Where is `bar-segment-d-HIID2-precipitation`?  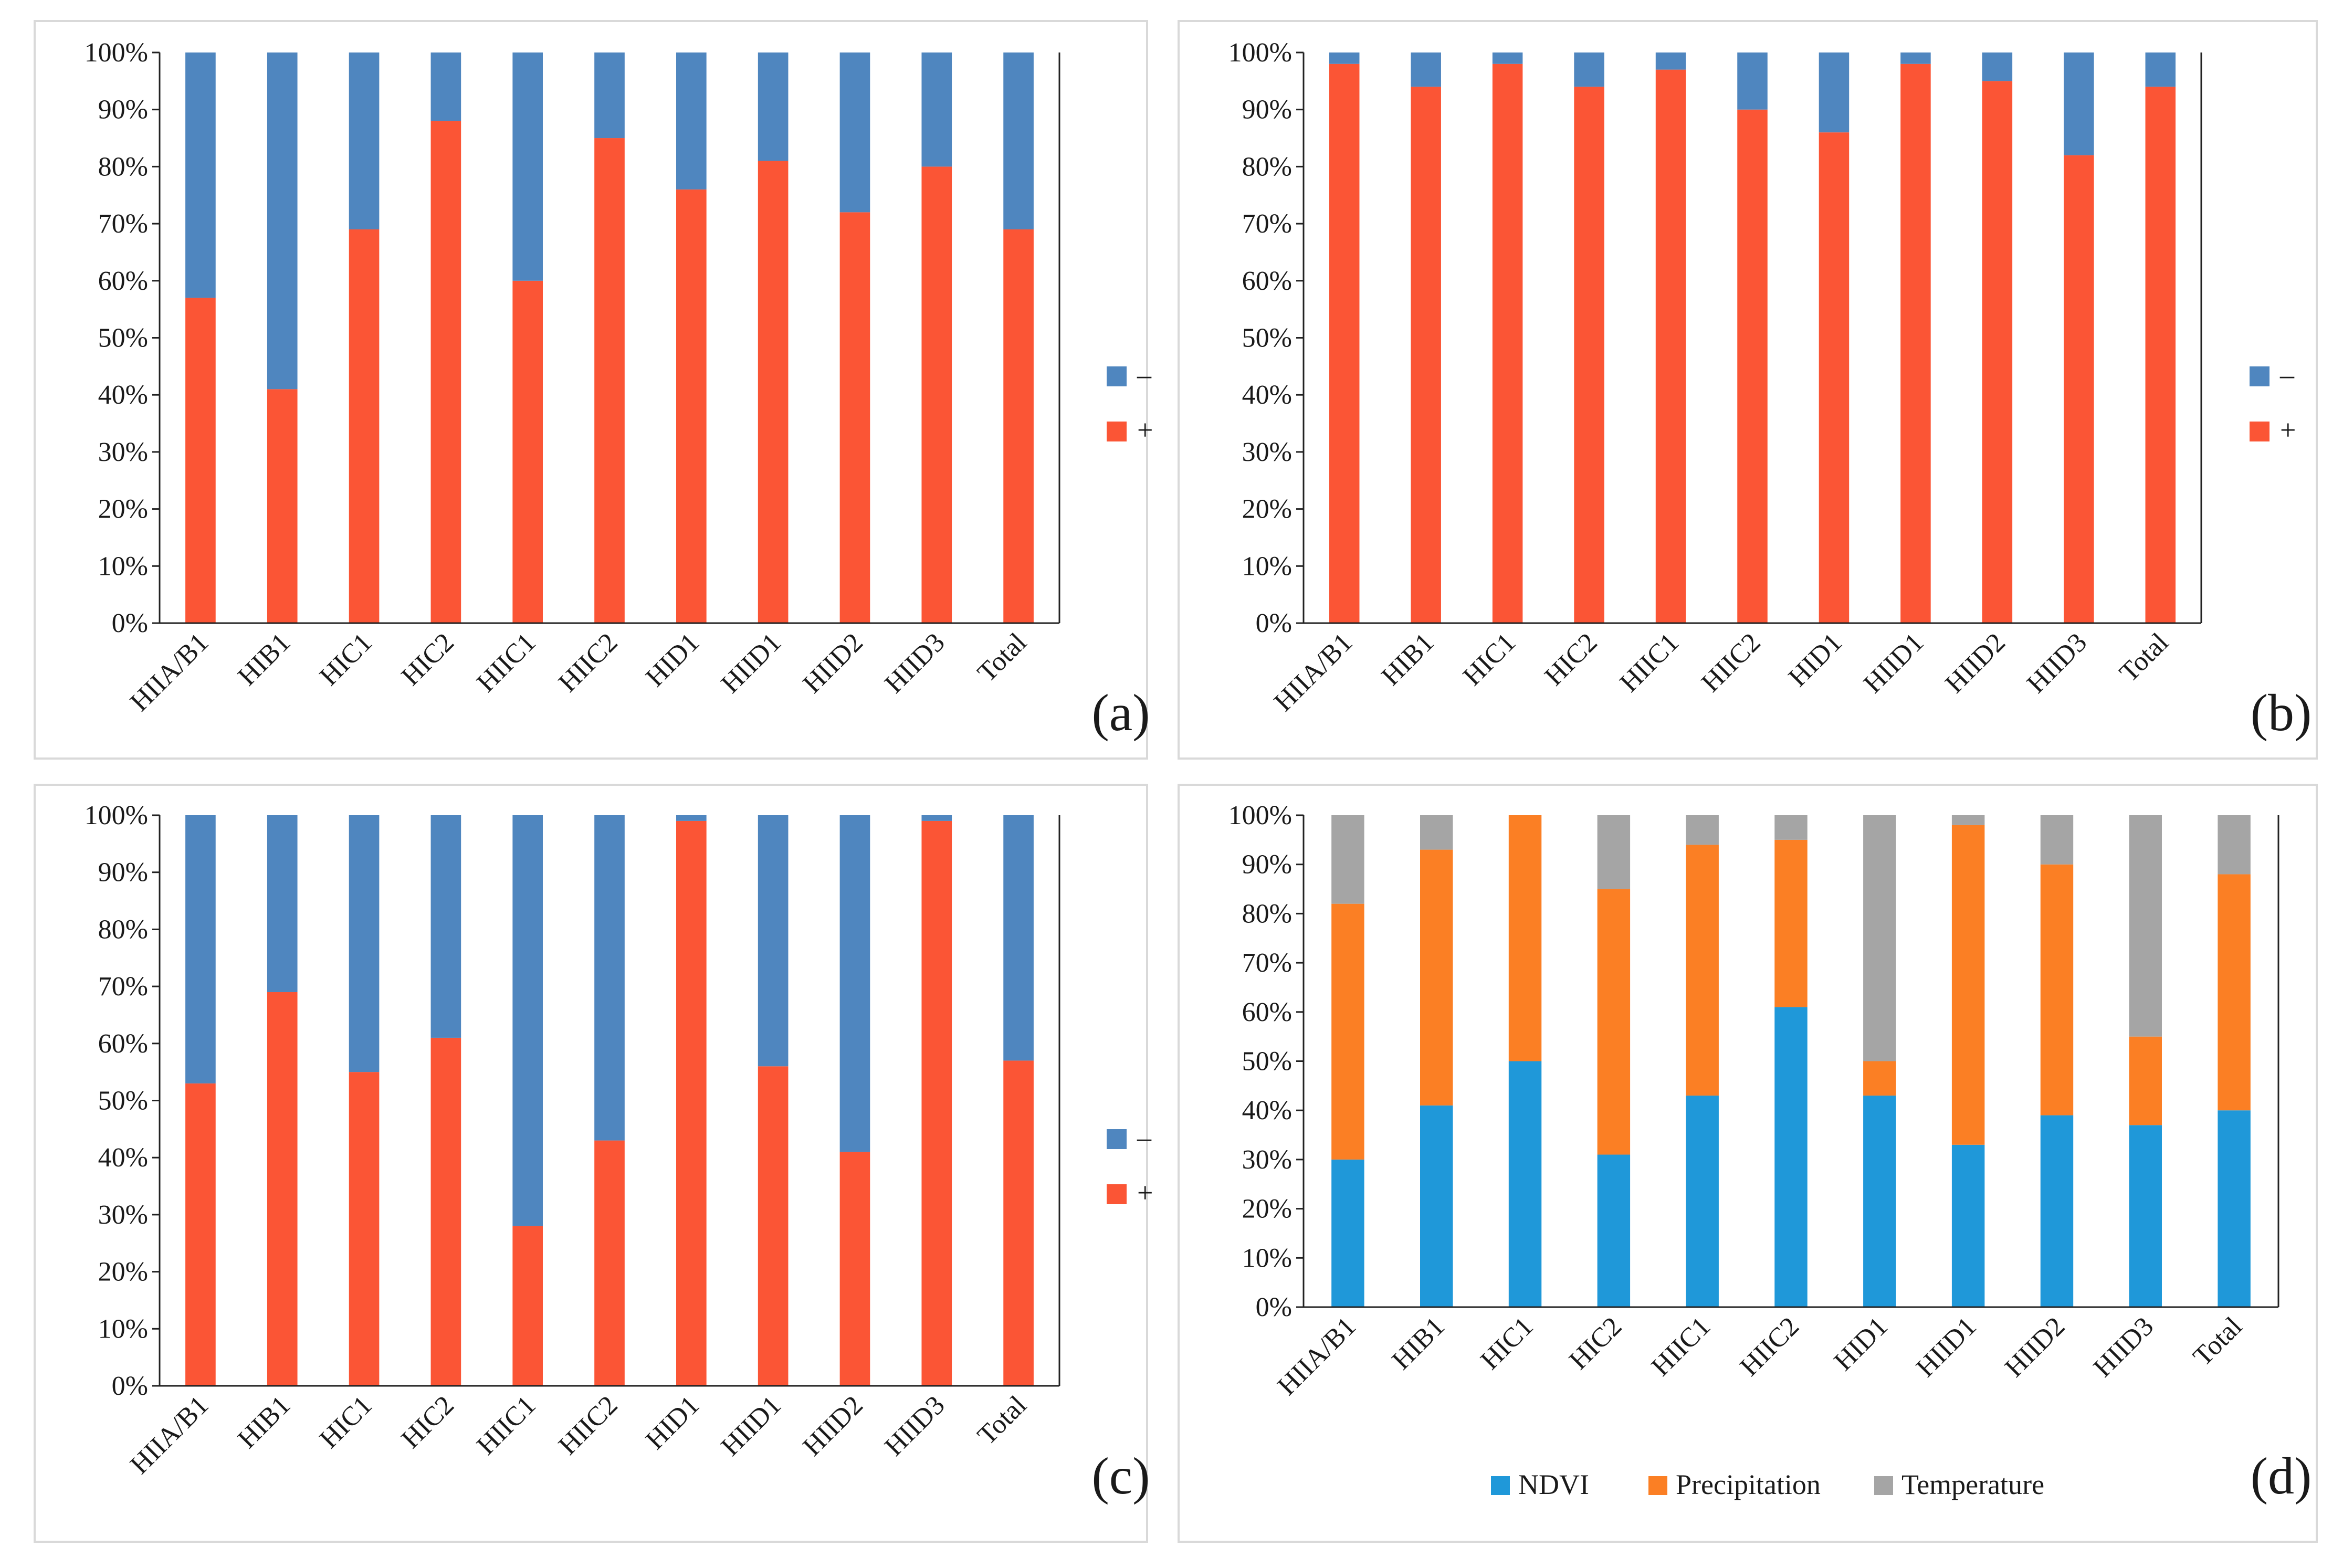
bar-segment-d-HIID2-precipitation is located at coordinates (2057, 990).